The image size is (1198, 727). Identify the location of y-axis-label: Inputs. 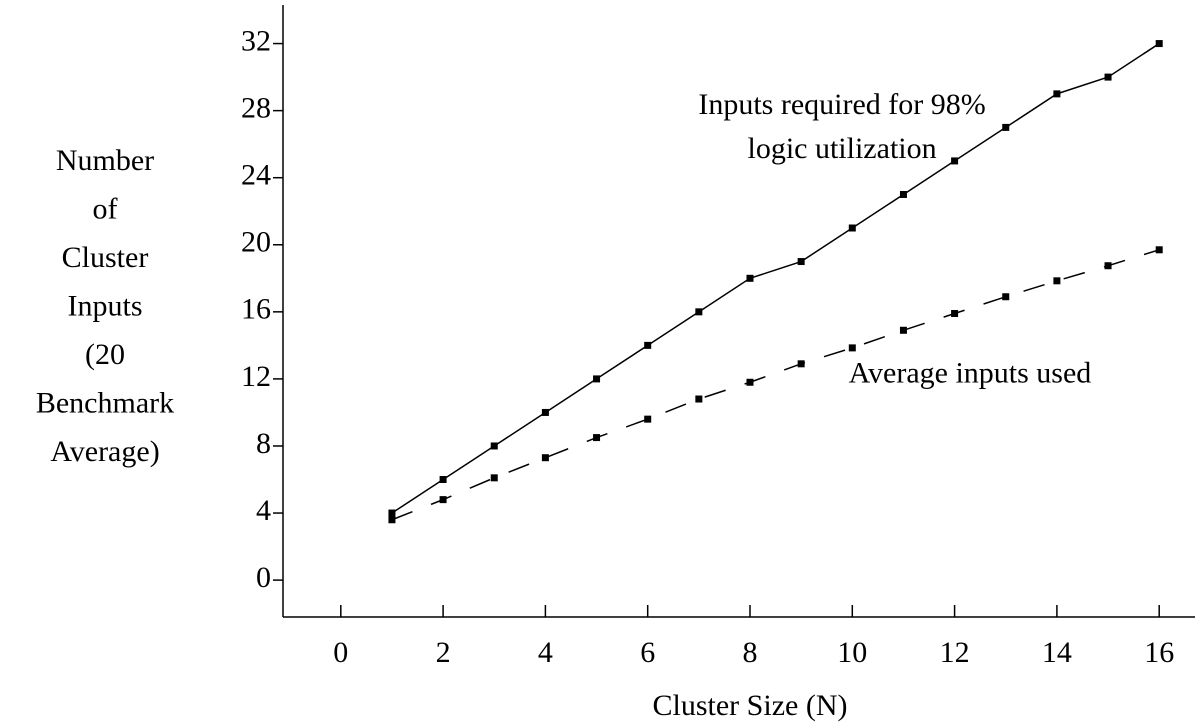
(105, 305).